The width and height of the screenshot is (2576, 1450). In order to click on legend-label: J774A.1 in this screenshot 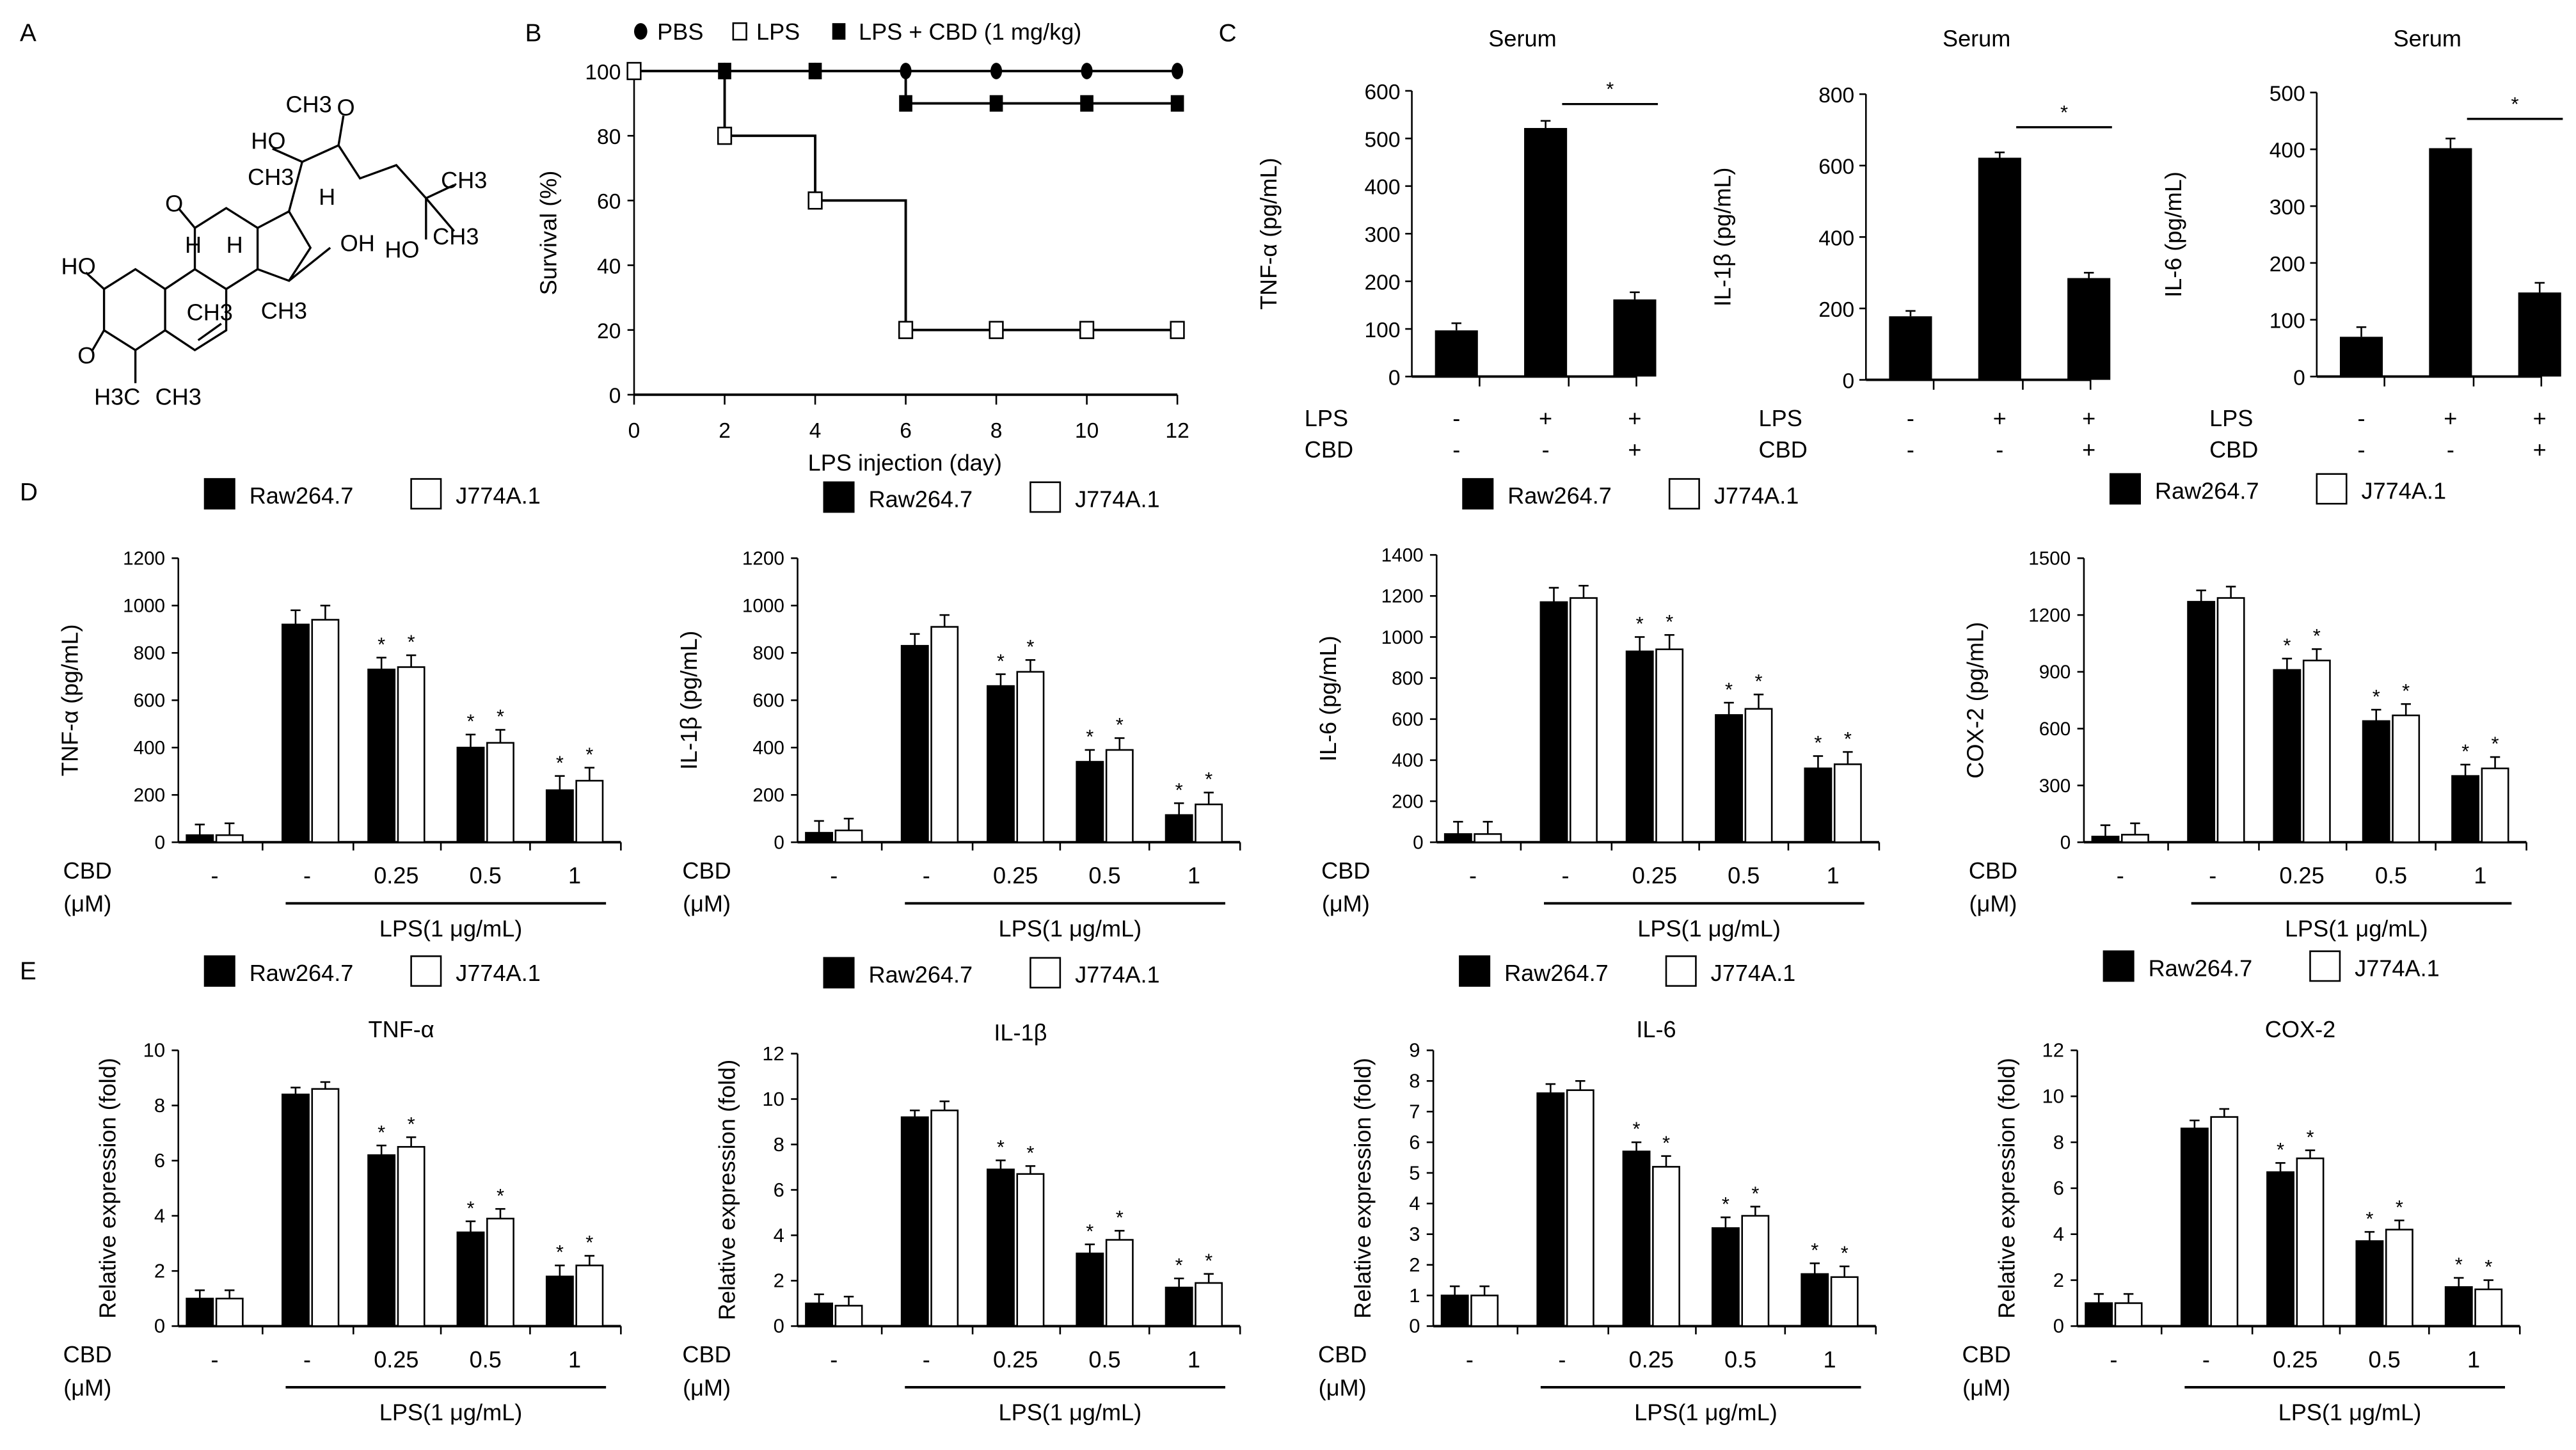, I will do `click(499, 973)`.